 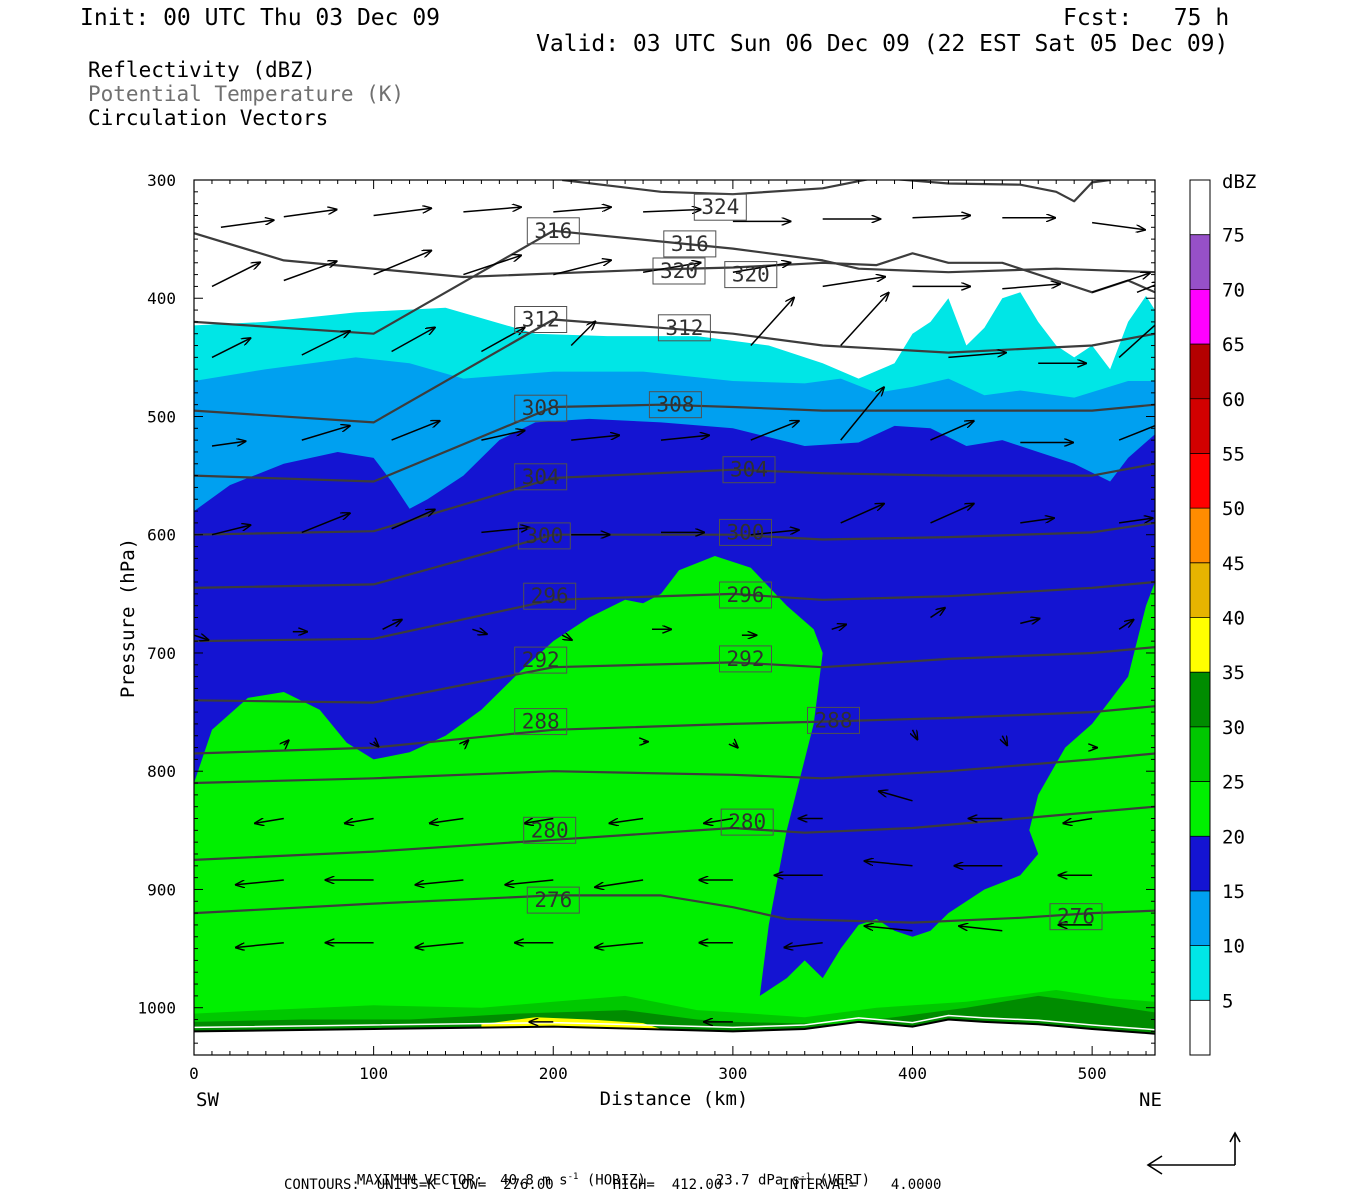 What do you see at coordinates (156, 1008) in the screenshot?
I see `y-tick-label: 1000` at bounding box center [156, 1008].